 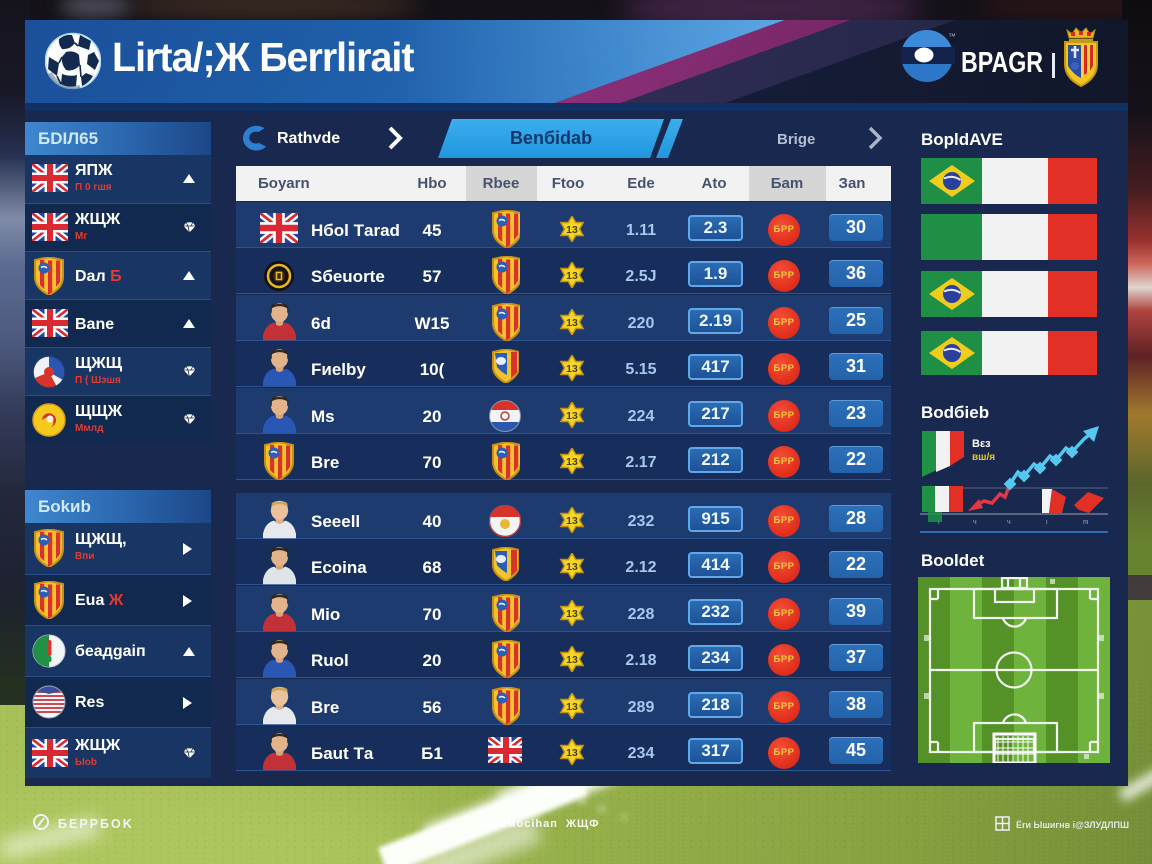 I want to click on svg-text: ™, so click(x=951, y=36).